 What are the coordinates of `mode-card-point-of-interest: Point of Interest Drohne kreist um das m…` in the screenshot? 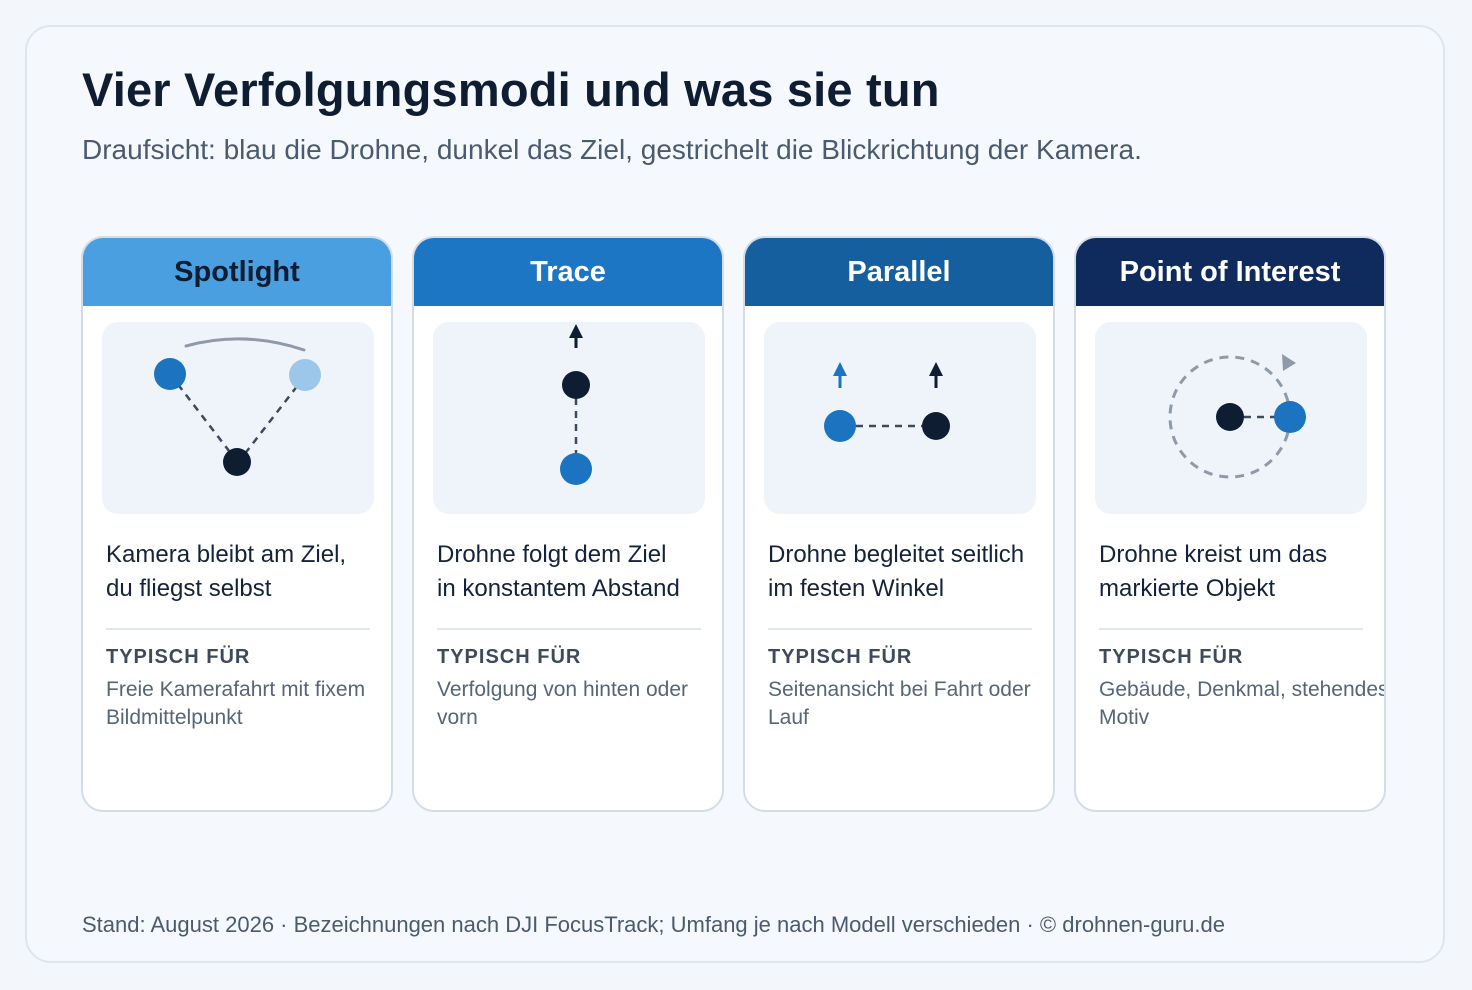 It's located at (1230, 524).